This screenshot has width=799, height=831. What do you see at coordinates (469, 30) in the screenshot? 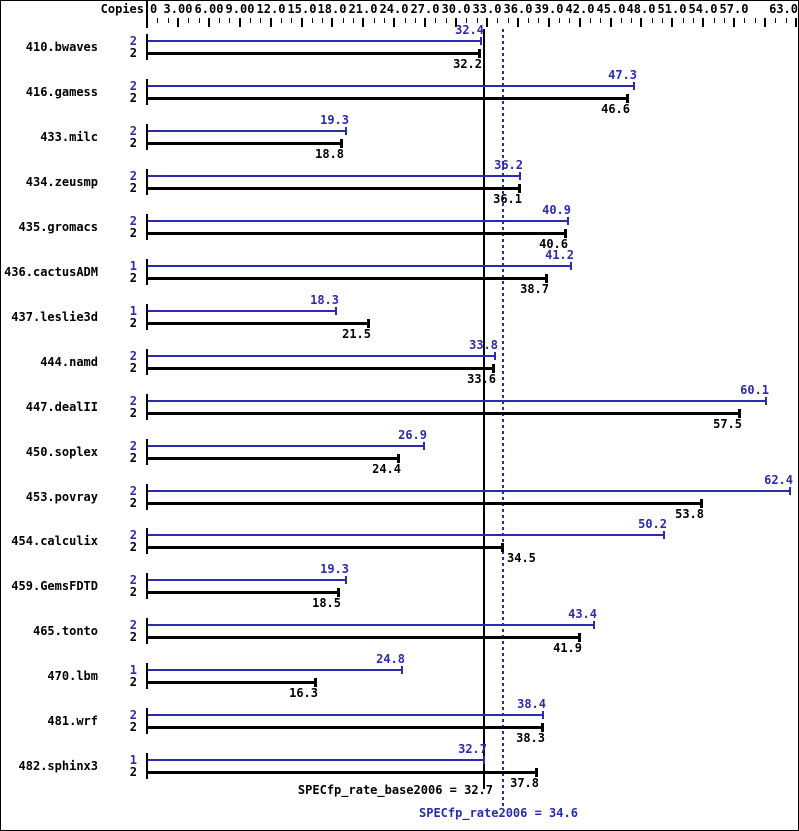
I see `peak-value-label: 32.4` at bounding box center [469, 30].